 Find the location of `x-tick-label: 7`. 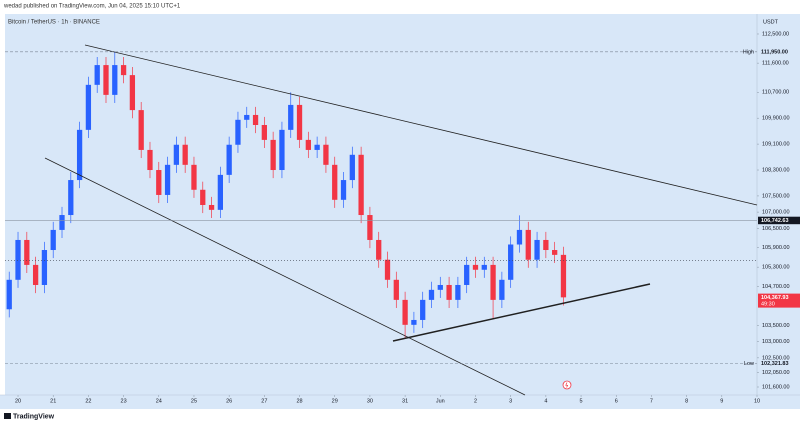

x-tick-label: 7 is located at coordinates (651, 401).